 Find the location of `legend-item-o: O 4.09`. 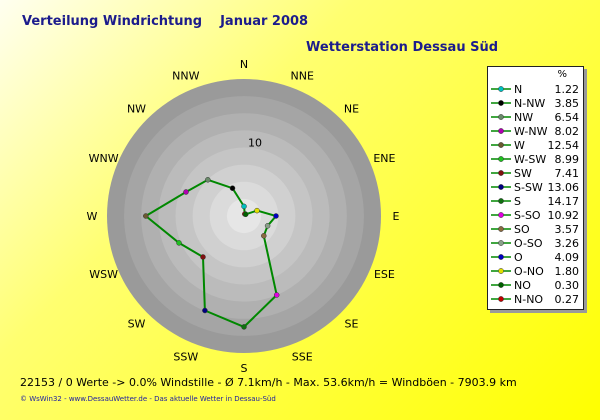

legend-item-o: O 4.09 is located at coordinates (534, 257).